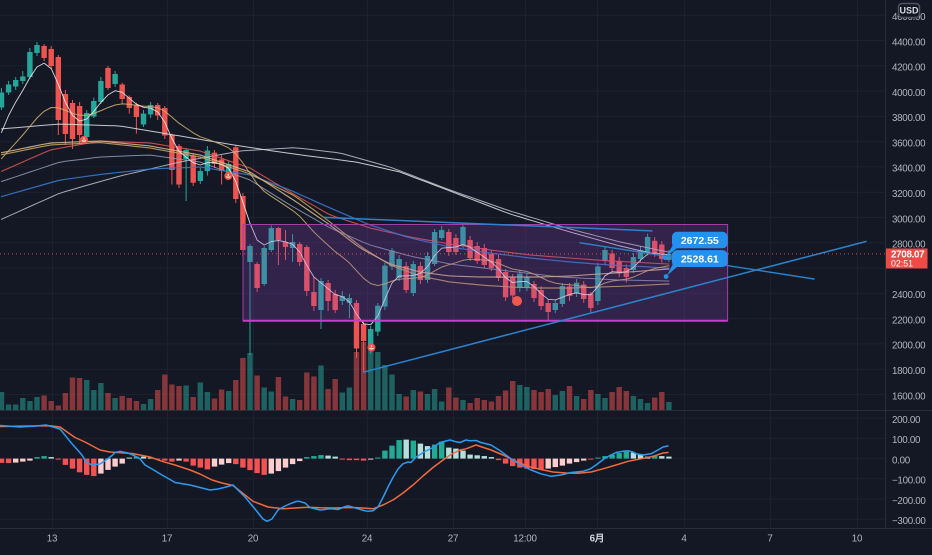 The height and width of the screenshot is (555, 932). Describe the element at coordinates (909, 320) in the screenshot. I see `svg-text: 2200.00` at that location.